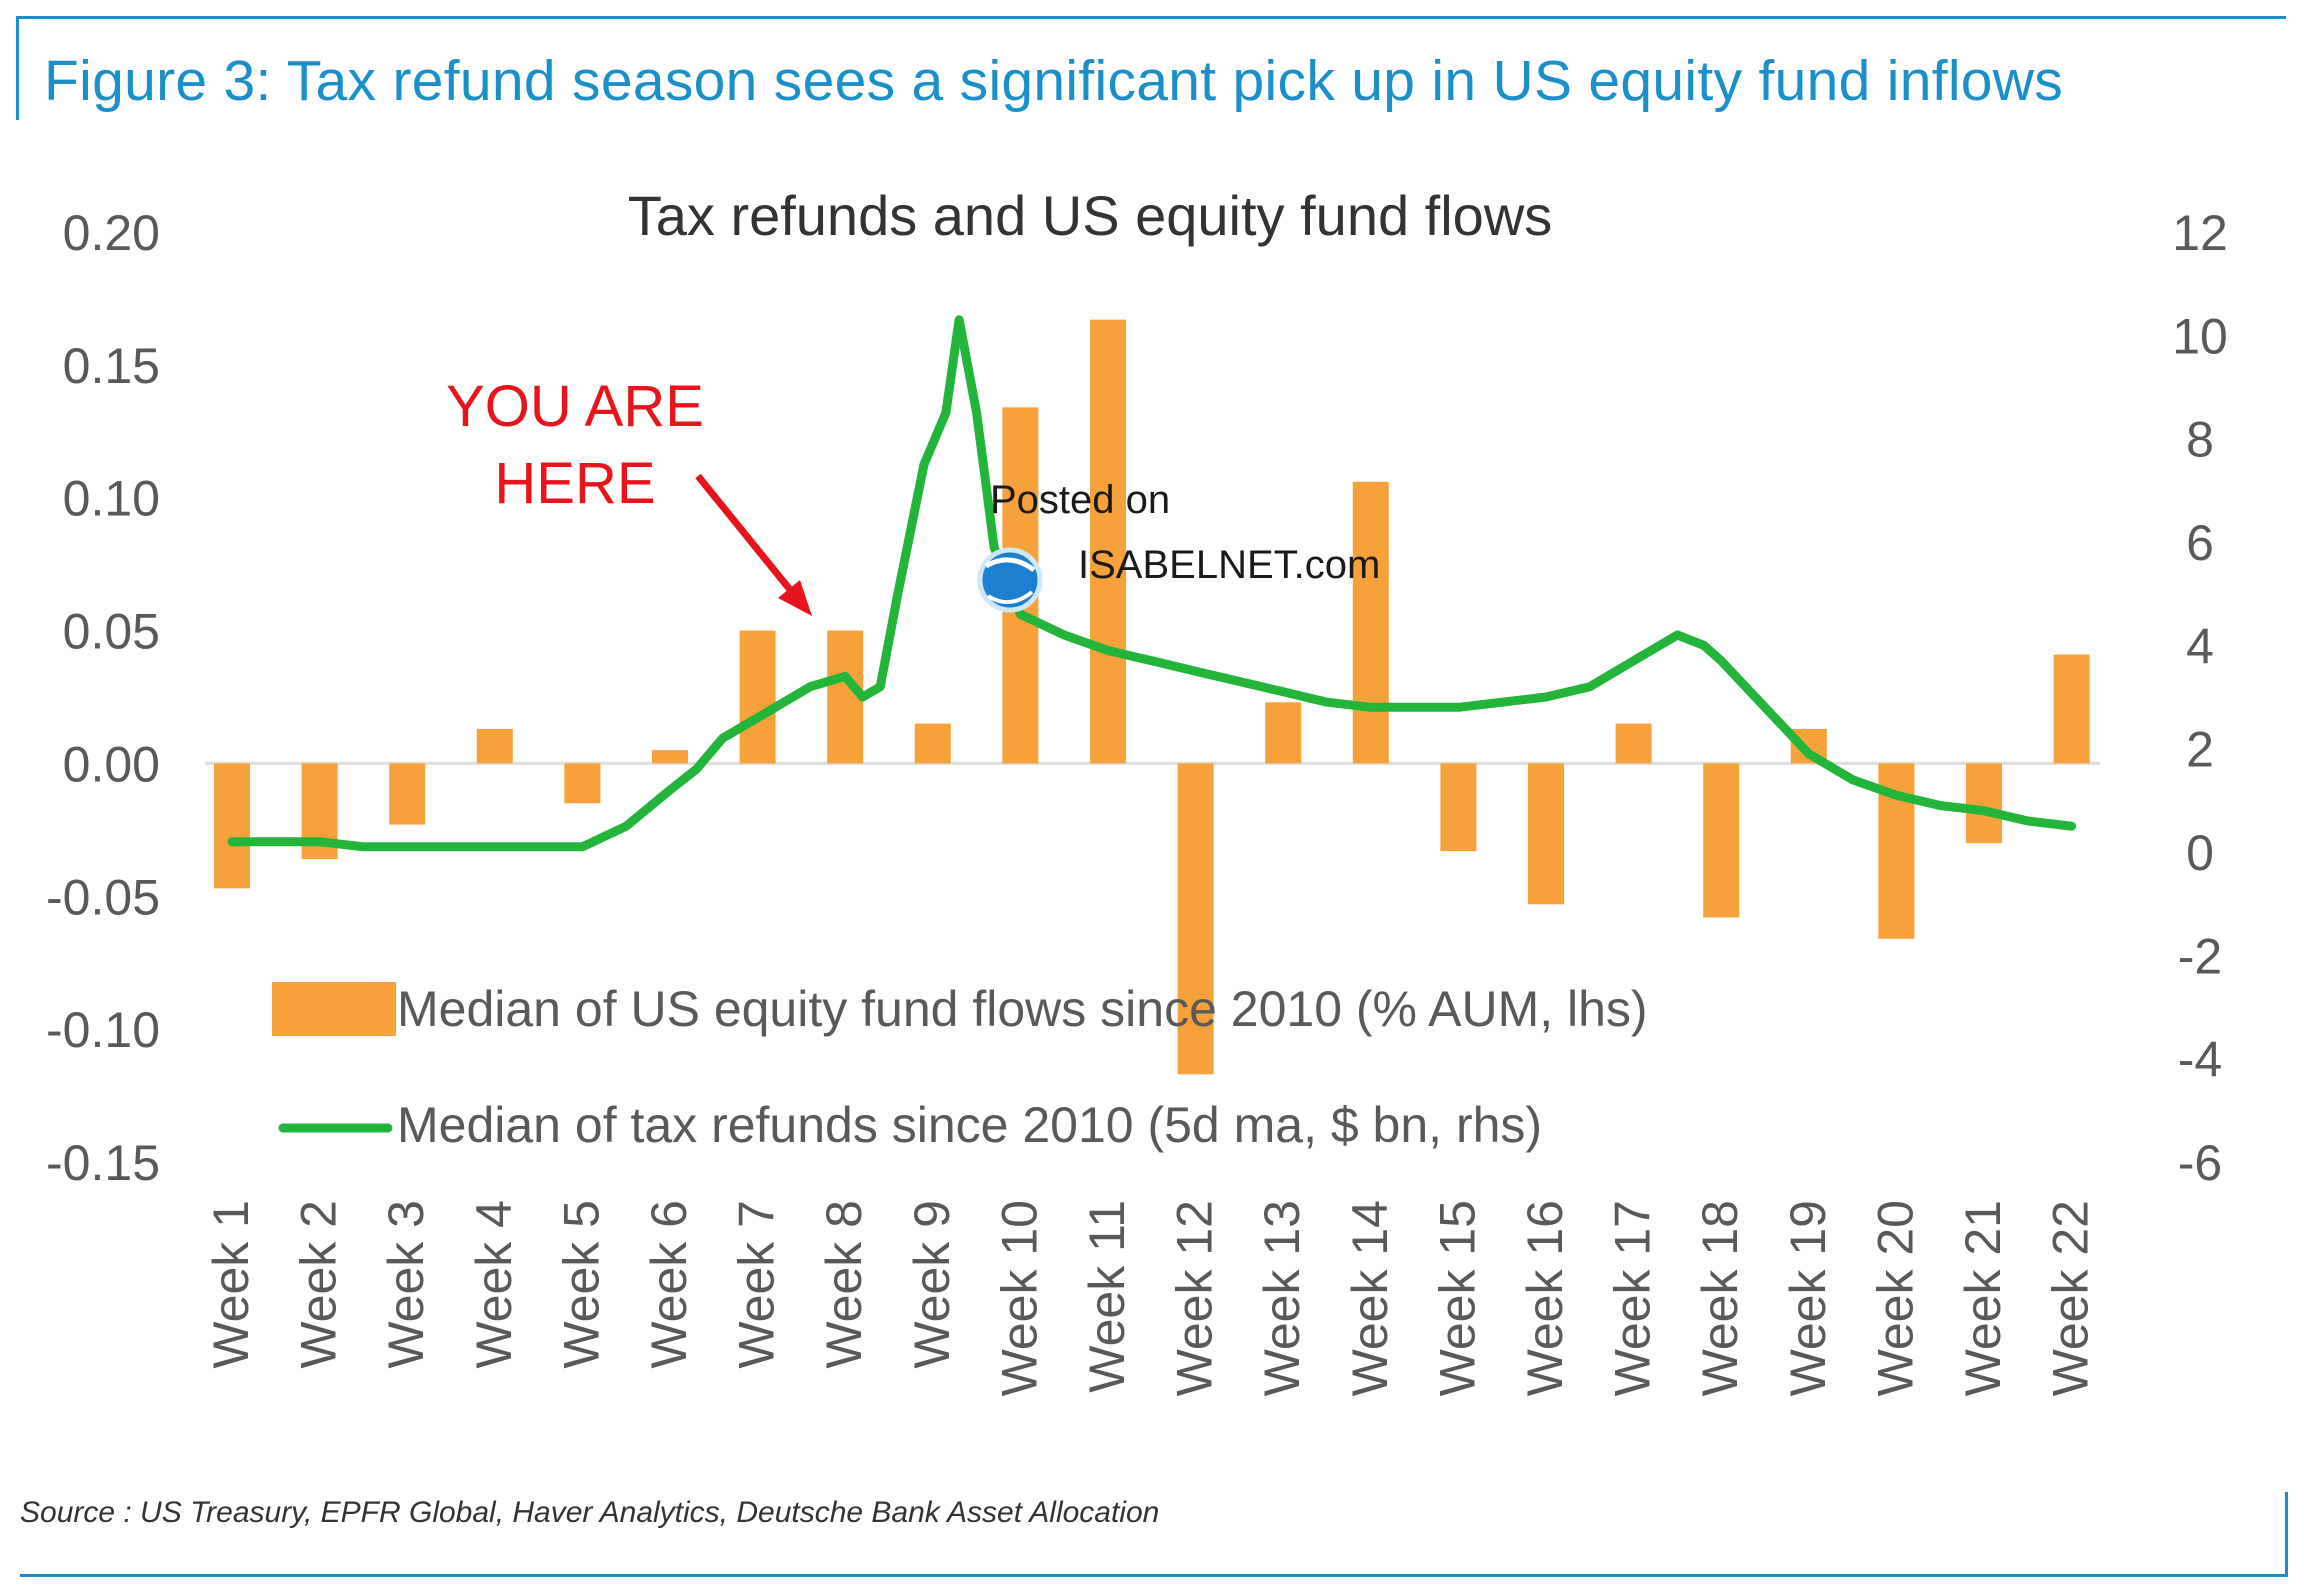 The image size is (2304, 1592). I want to click on x-tick-label: Week 13, so click(1282, 1298).